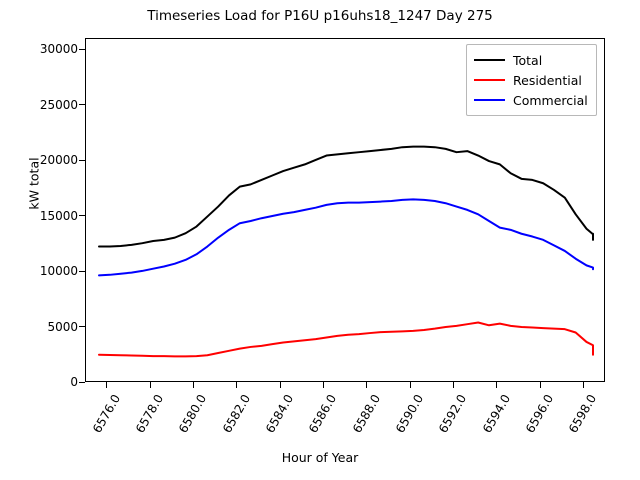 This screenshot has height=480, width=640. What do you see at coordinates (366, 414) in the screenshot?
I see `x-tick-label: 6588.0` at bounding box center [366, 414].